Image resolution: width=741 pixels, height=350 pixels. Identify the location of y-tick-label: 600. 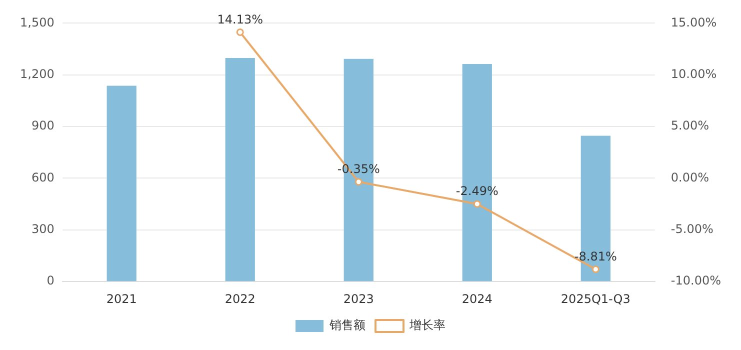
(42, 177).